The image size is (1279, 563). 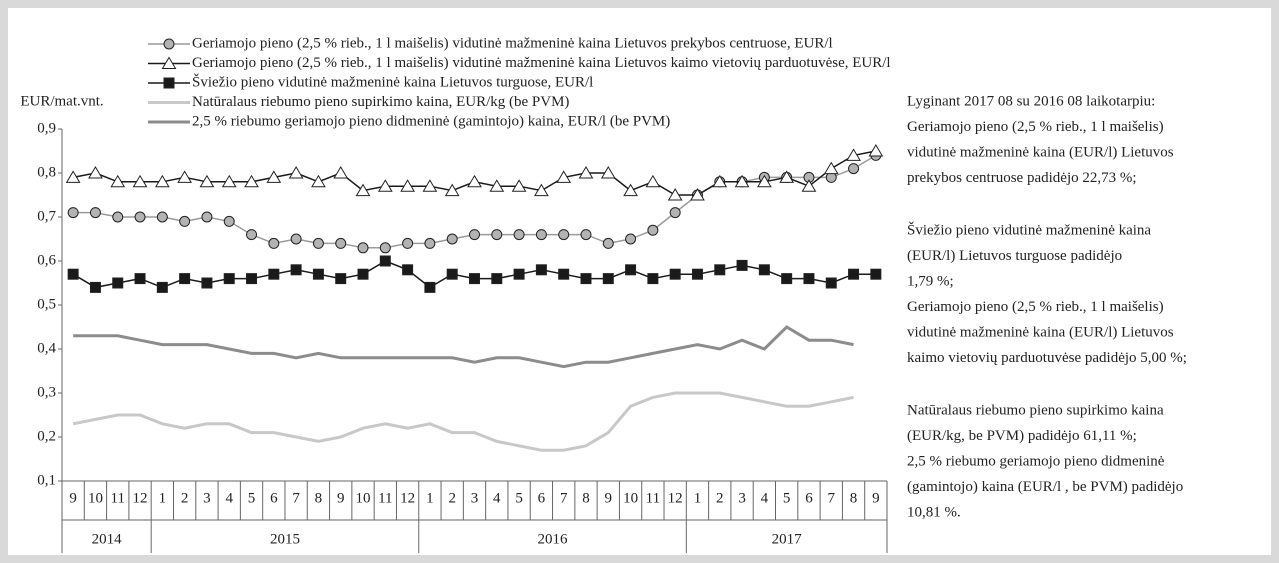 What do you see at coordinates (274, 498) in the screenshot?
I see `x-tick-label: 6` at bounding box center [274, 498].